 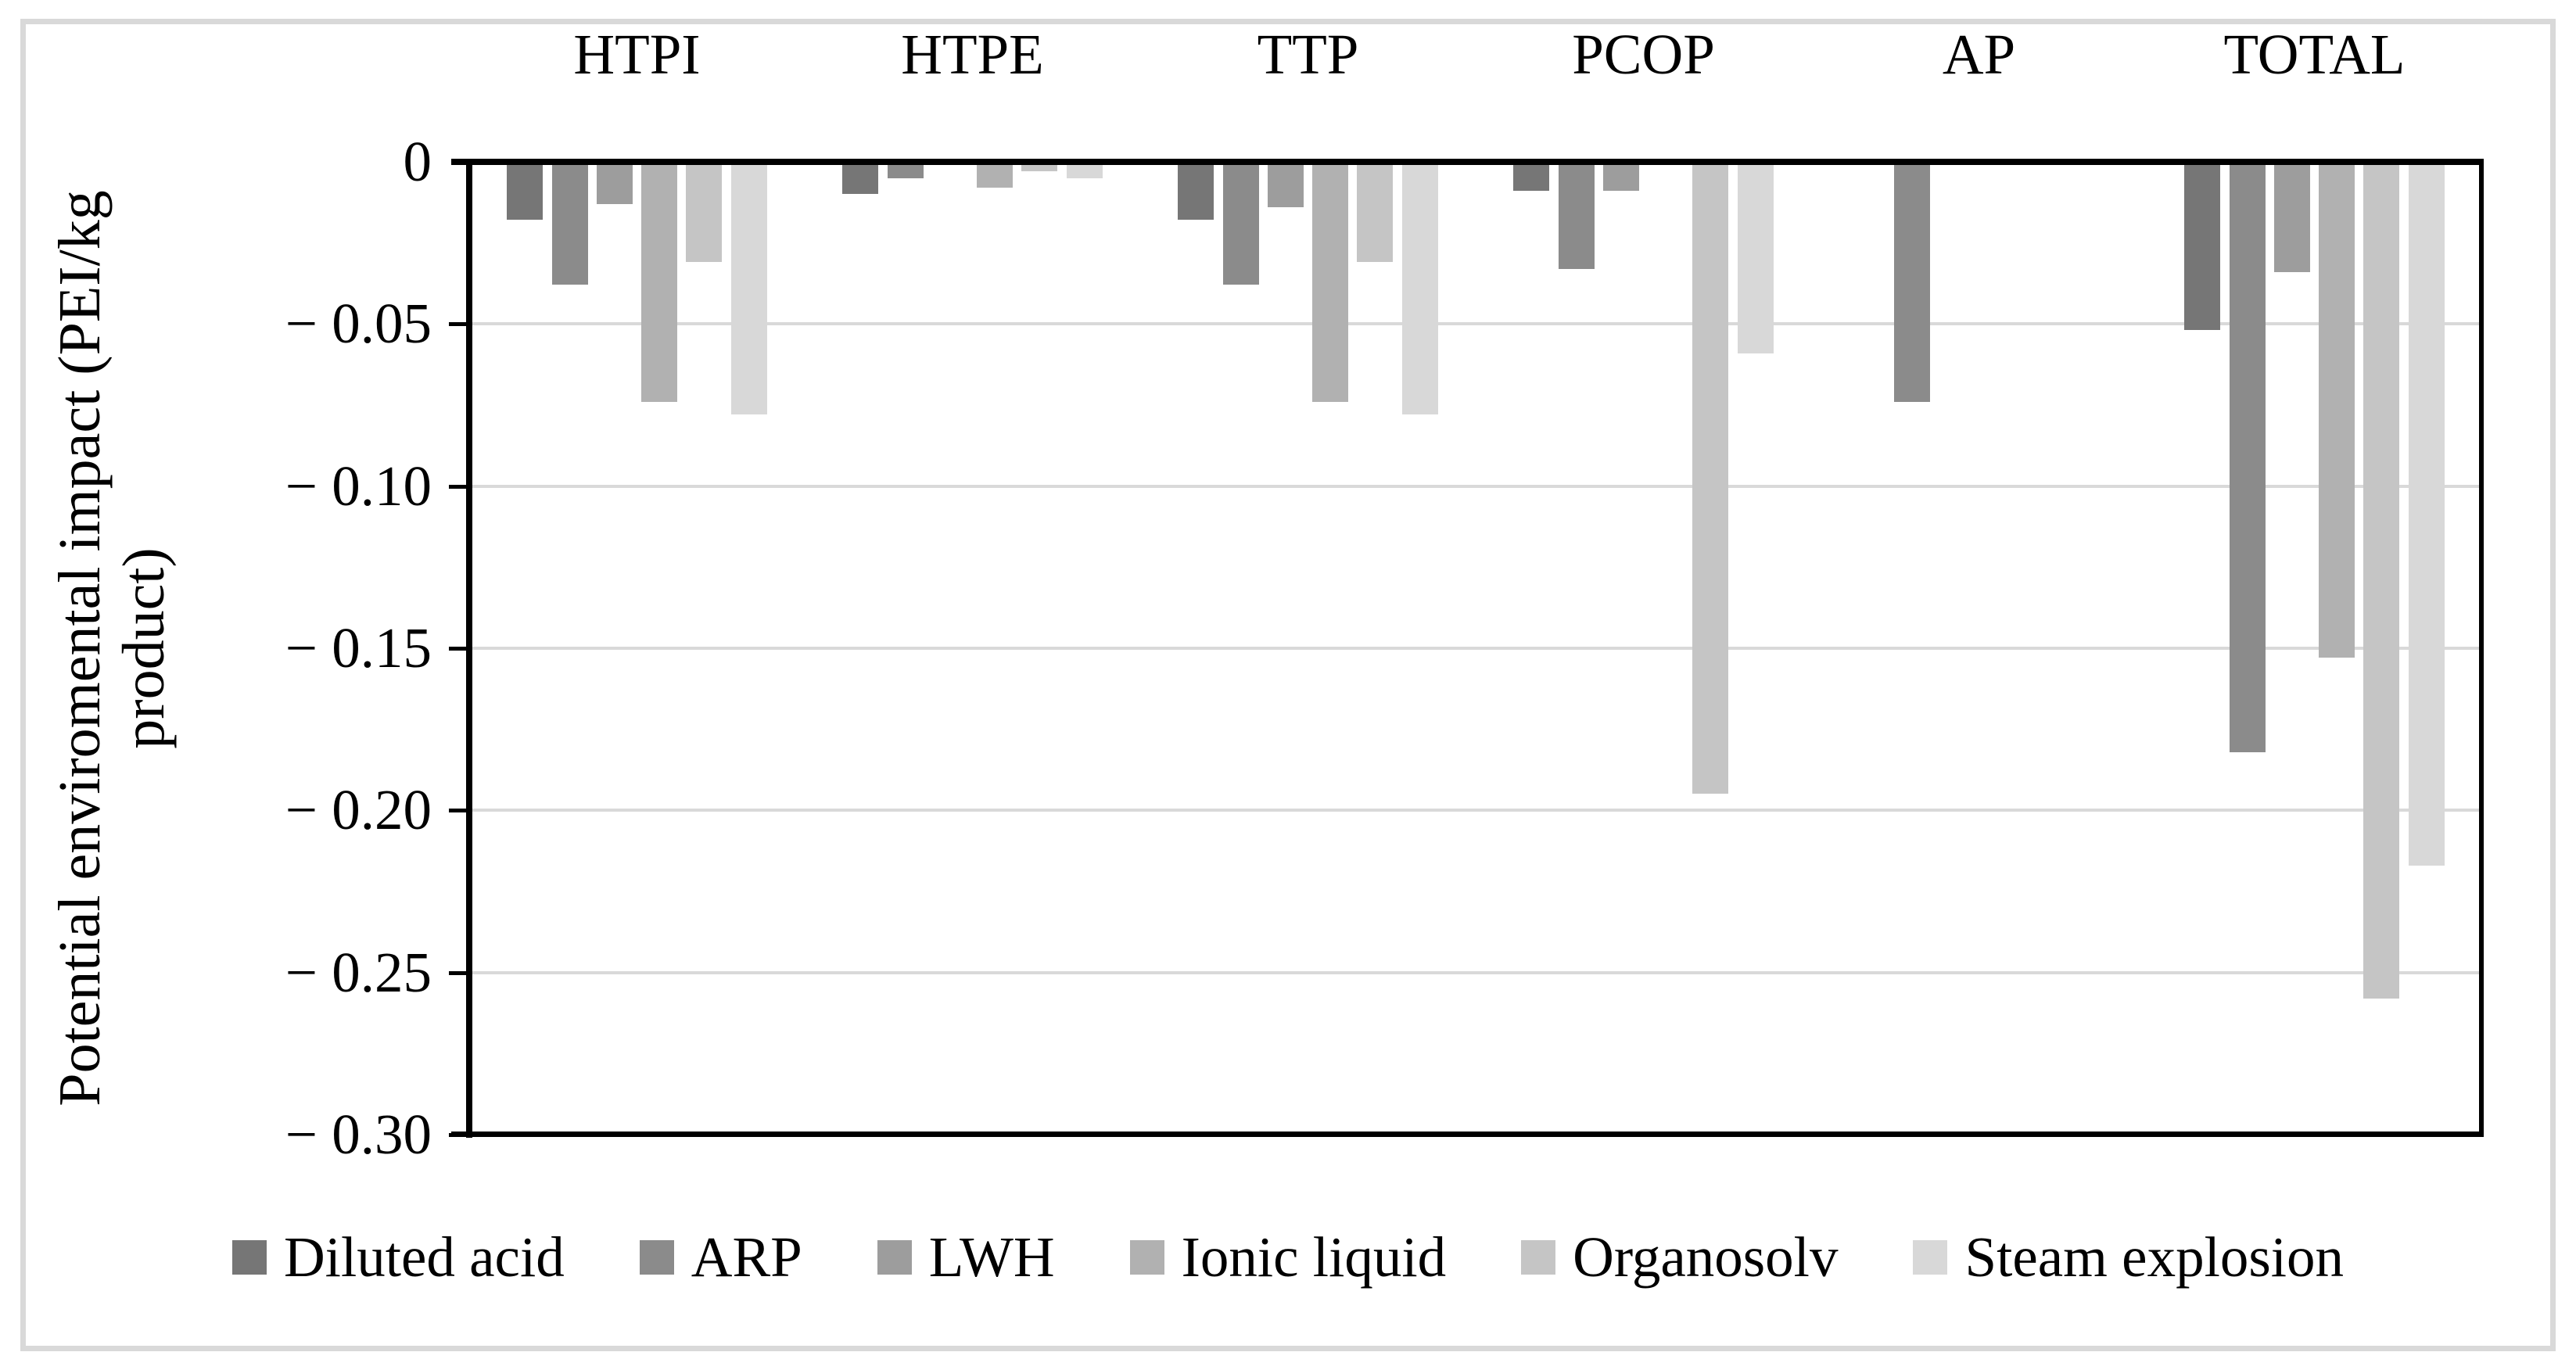 I want to click on y-axis-tick-label: − 0.20, so click(x=358, y=810).